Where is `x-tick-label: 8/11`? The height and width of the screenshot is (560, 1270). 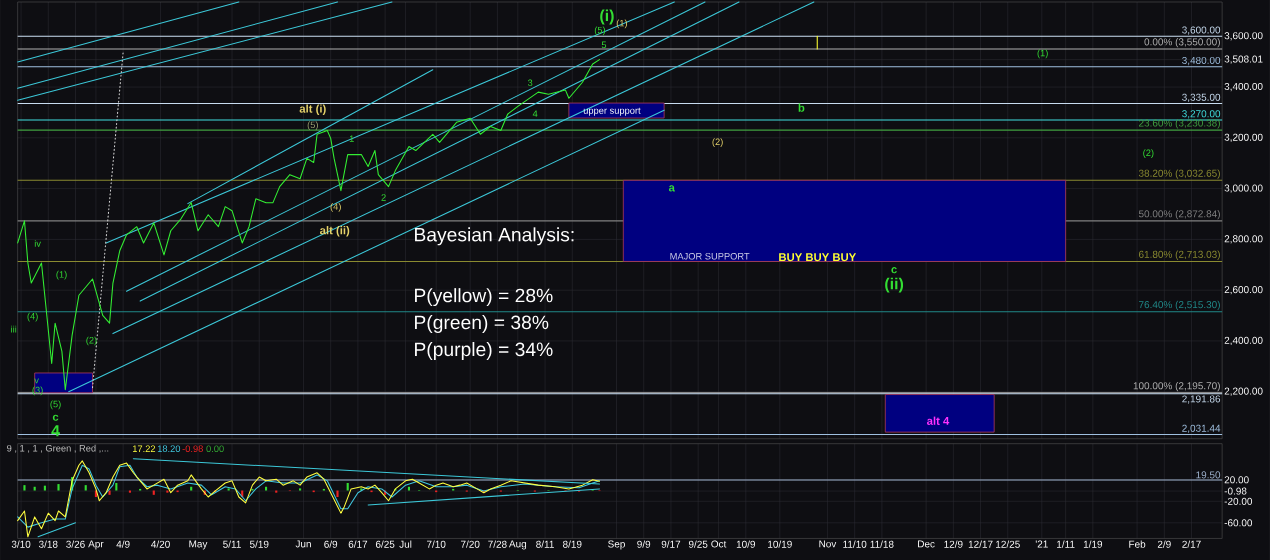
x-tick-label: 8/11 is located at coordinates (545, 544).